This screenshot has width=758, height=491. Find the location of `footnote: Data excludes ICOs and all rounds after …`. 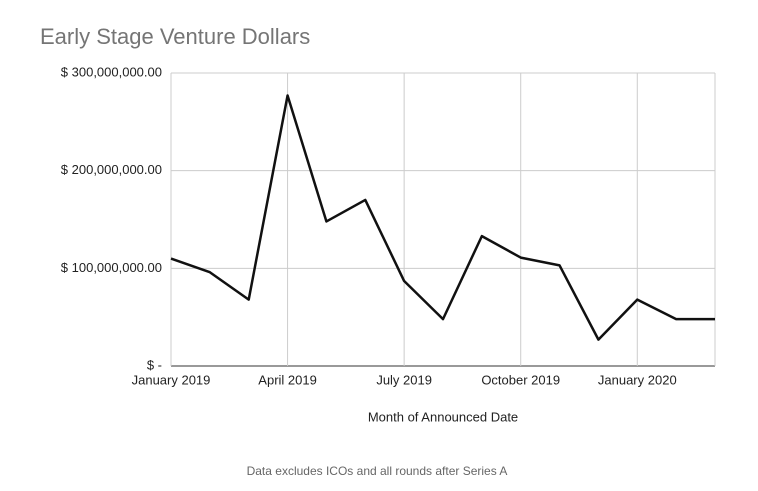

footnote: Data excludes ICOs and all rounds after … is located at coordinates (377, 471).